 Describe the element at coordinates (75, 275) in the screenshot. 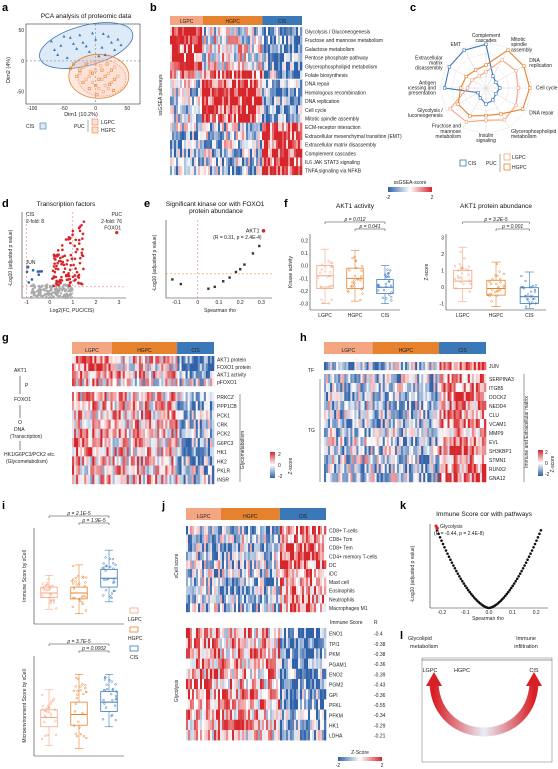

I see `volcano-point-up` at that location.